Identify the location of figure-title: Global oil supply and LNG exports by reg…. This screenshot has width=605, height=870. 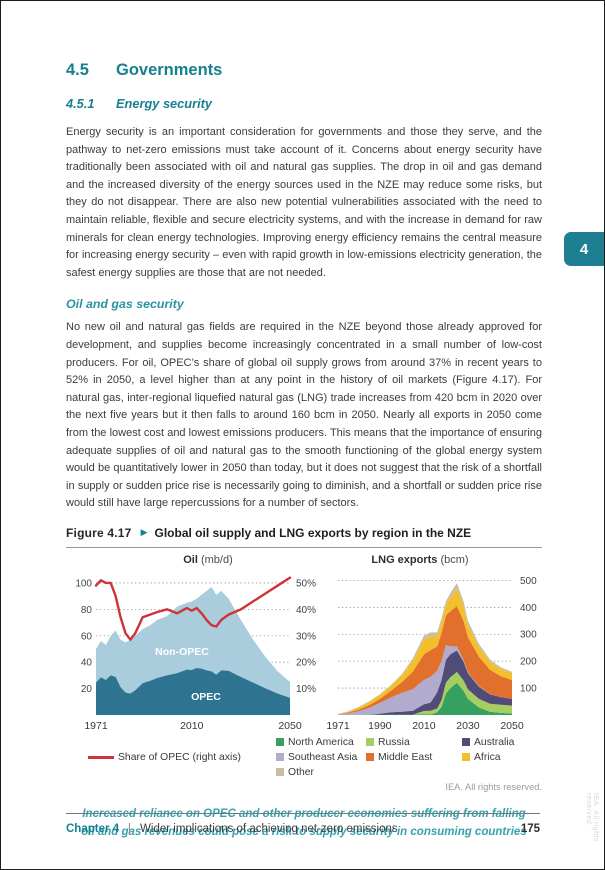
(313, 532).